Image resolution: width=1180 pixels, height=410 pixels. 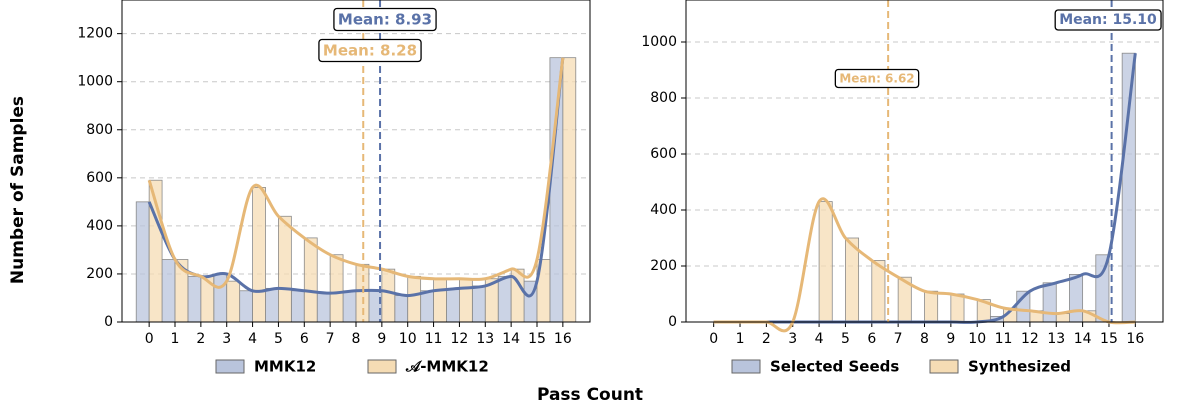 What do you see at coordinates (285, 367) in the screenshot?
I see `legend-label: MMK12` at bounding box center [285, 367].